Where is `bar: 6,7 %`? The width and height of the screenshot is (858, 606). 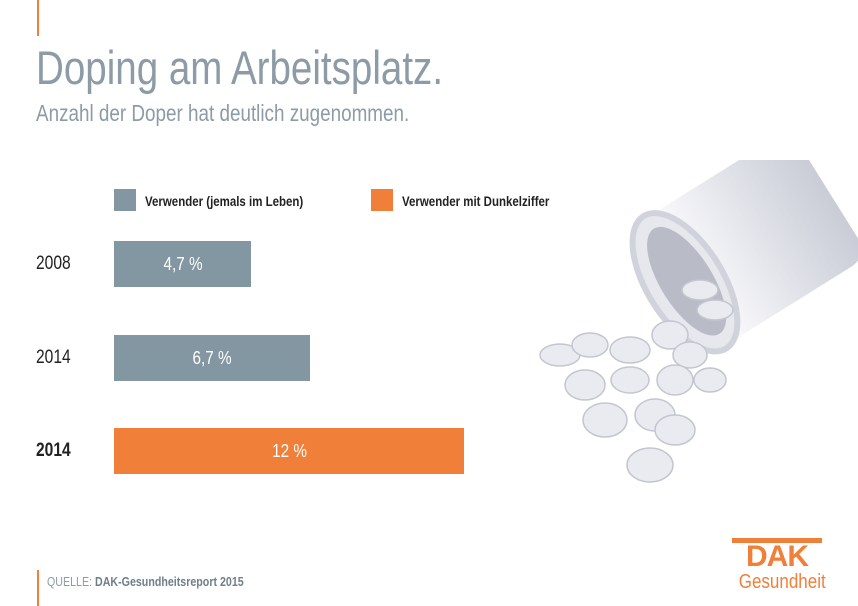
bar: 6,7 % is located at coordinates (212, 358).